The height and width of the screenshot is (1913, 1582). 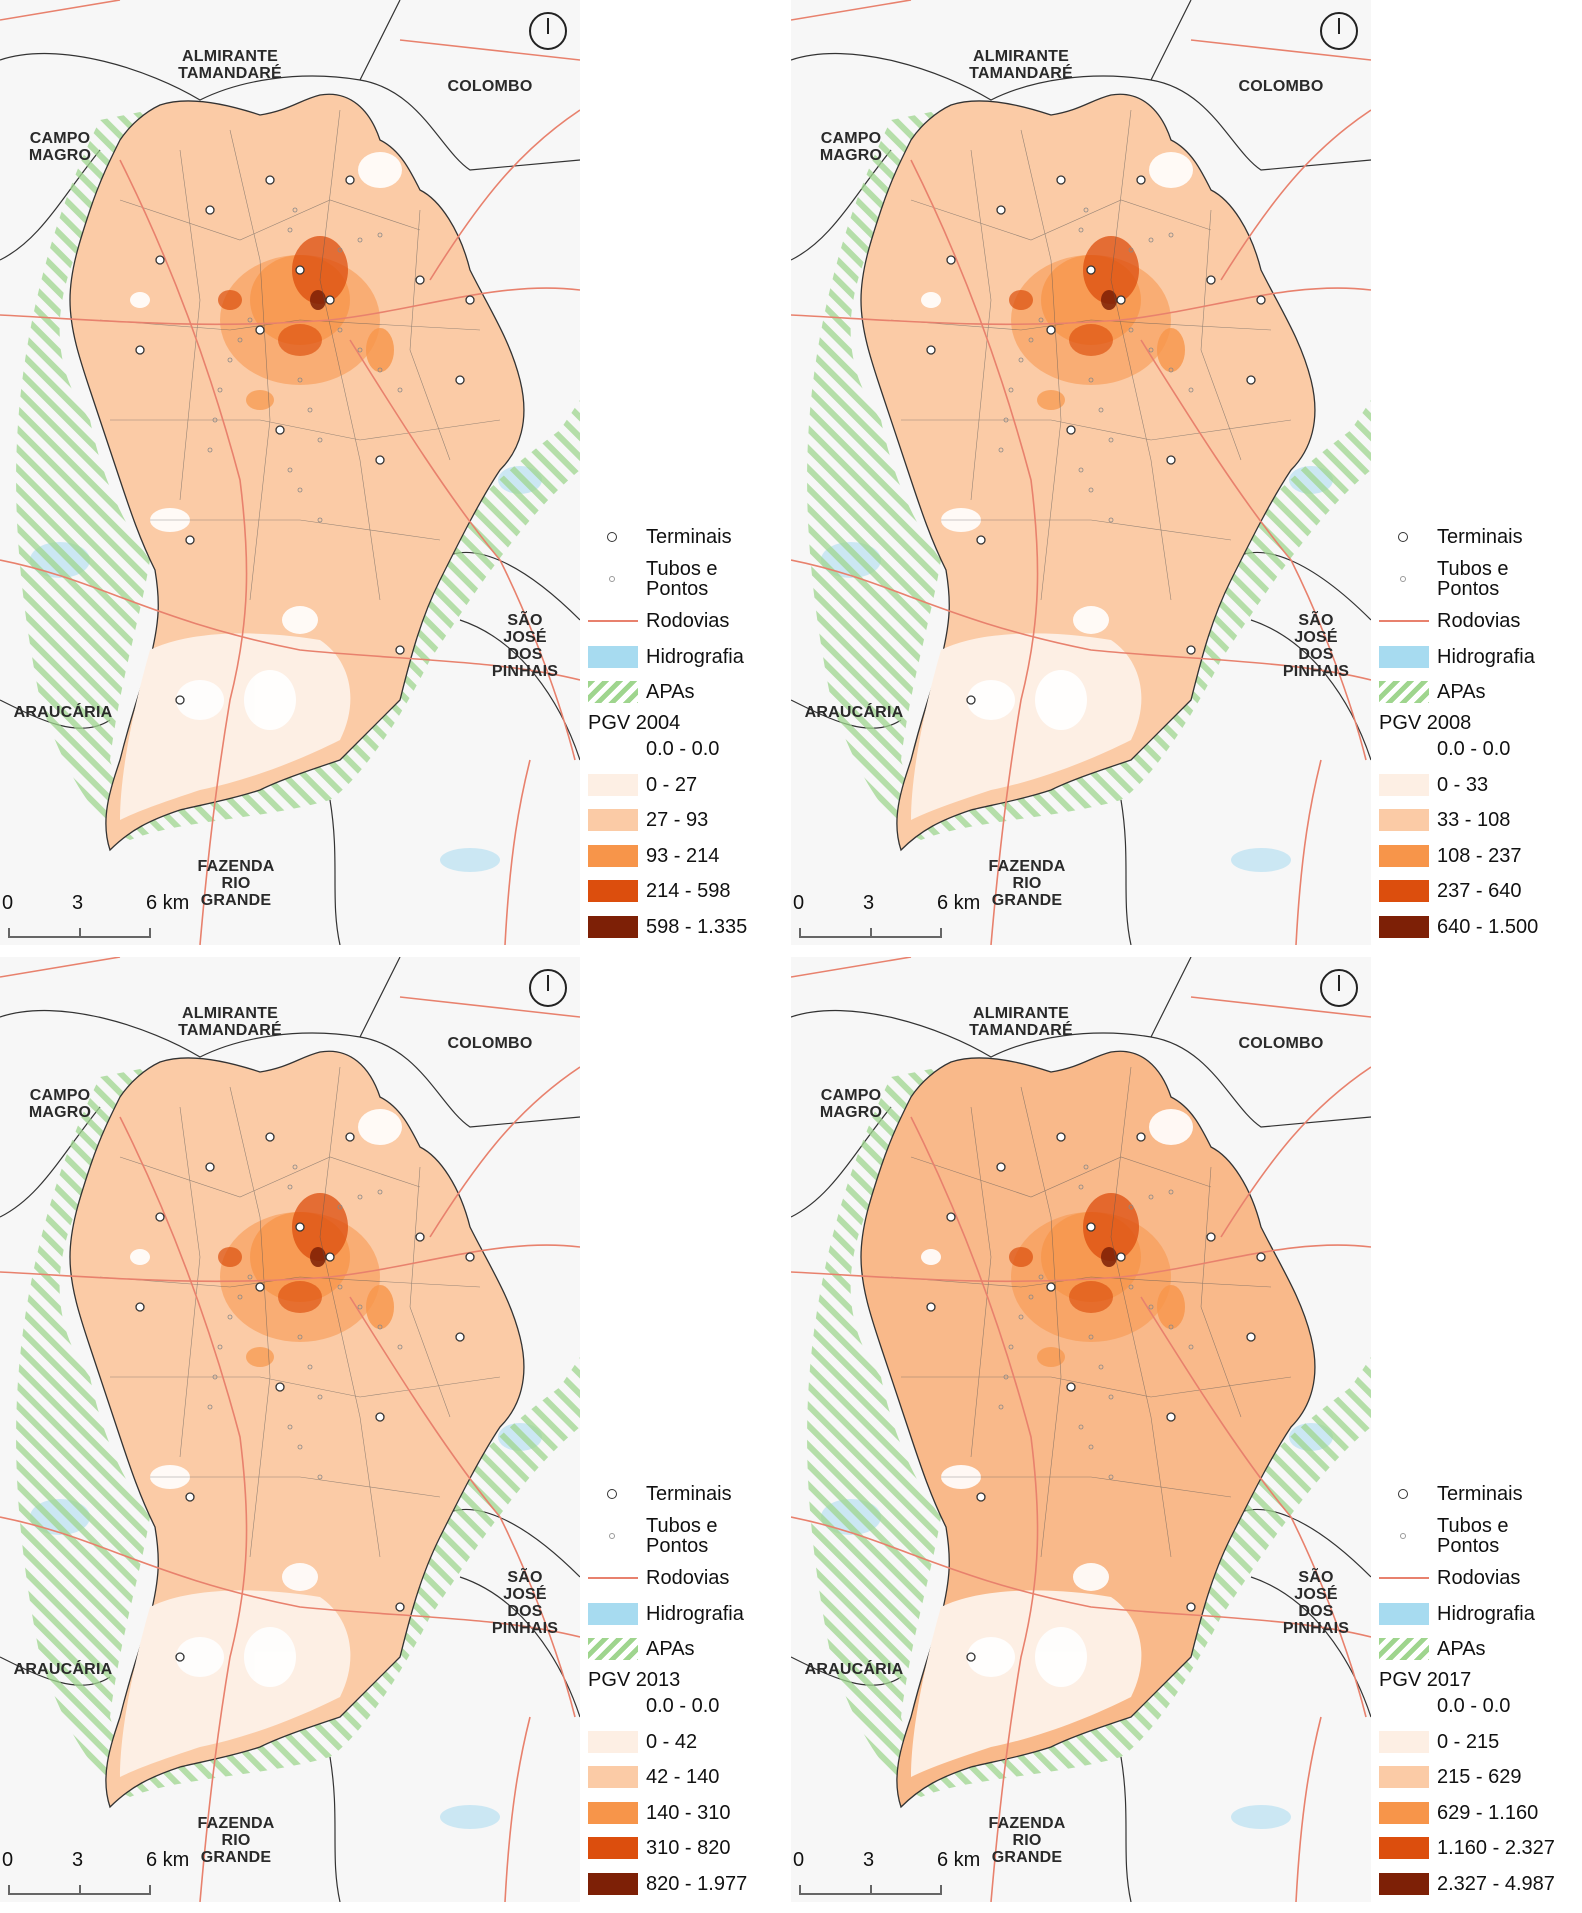 I want to click on legend-class-3: 93 - 214, so click(x=653, y=856).